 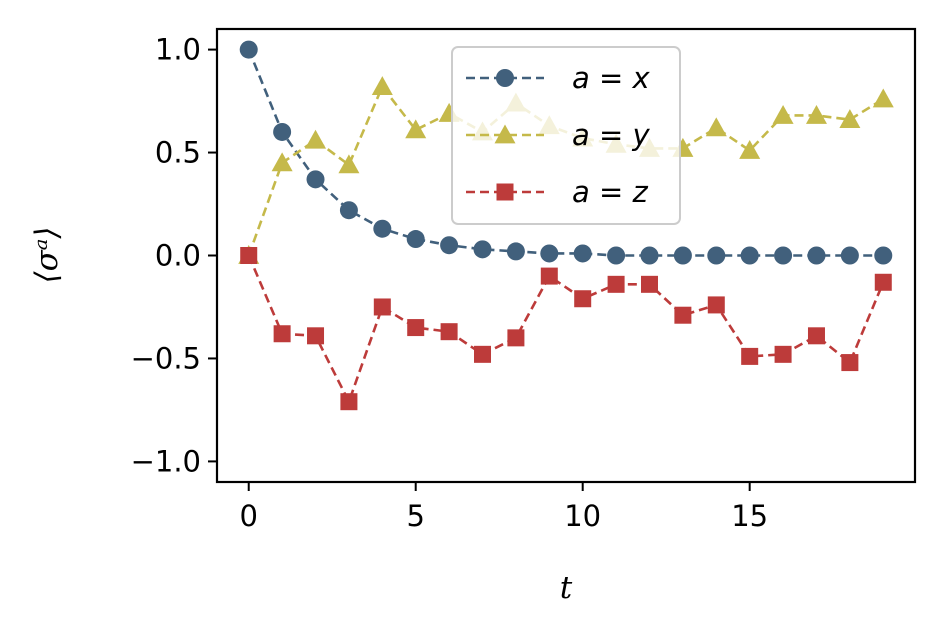 What do you see at coordinates (558, 78) in the screenshot?
I see `legend-entry: a = x` at bounding box center [558, 78].